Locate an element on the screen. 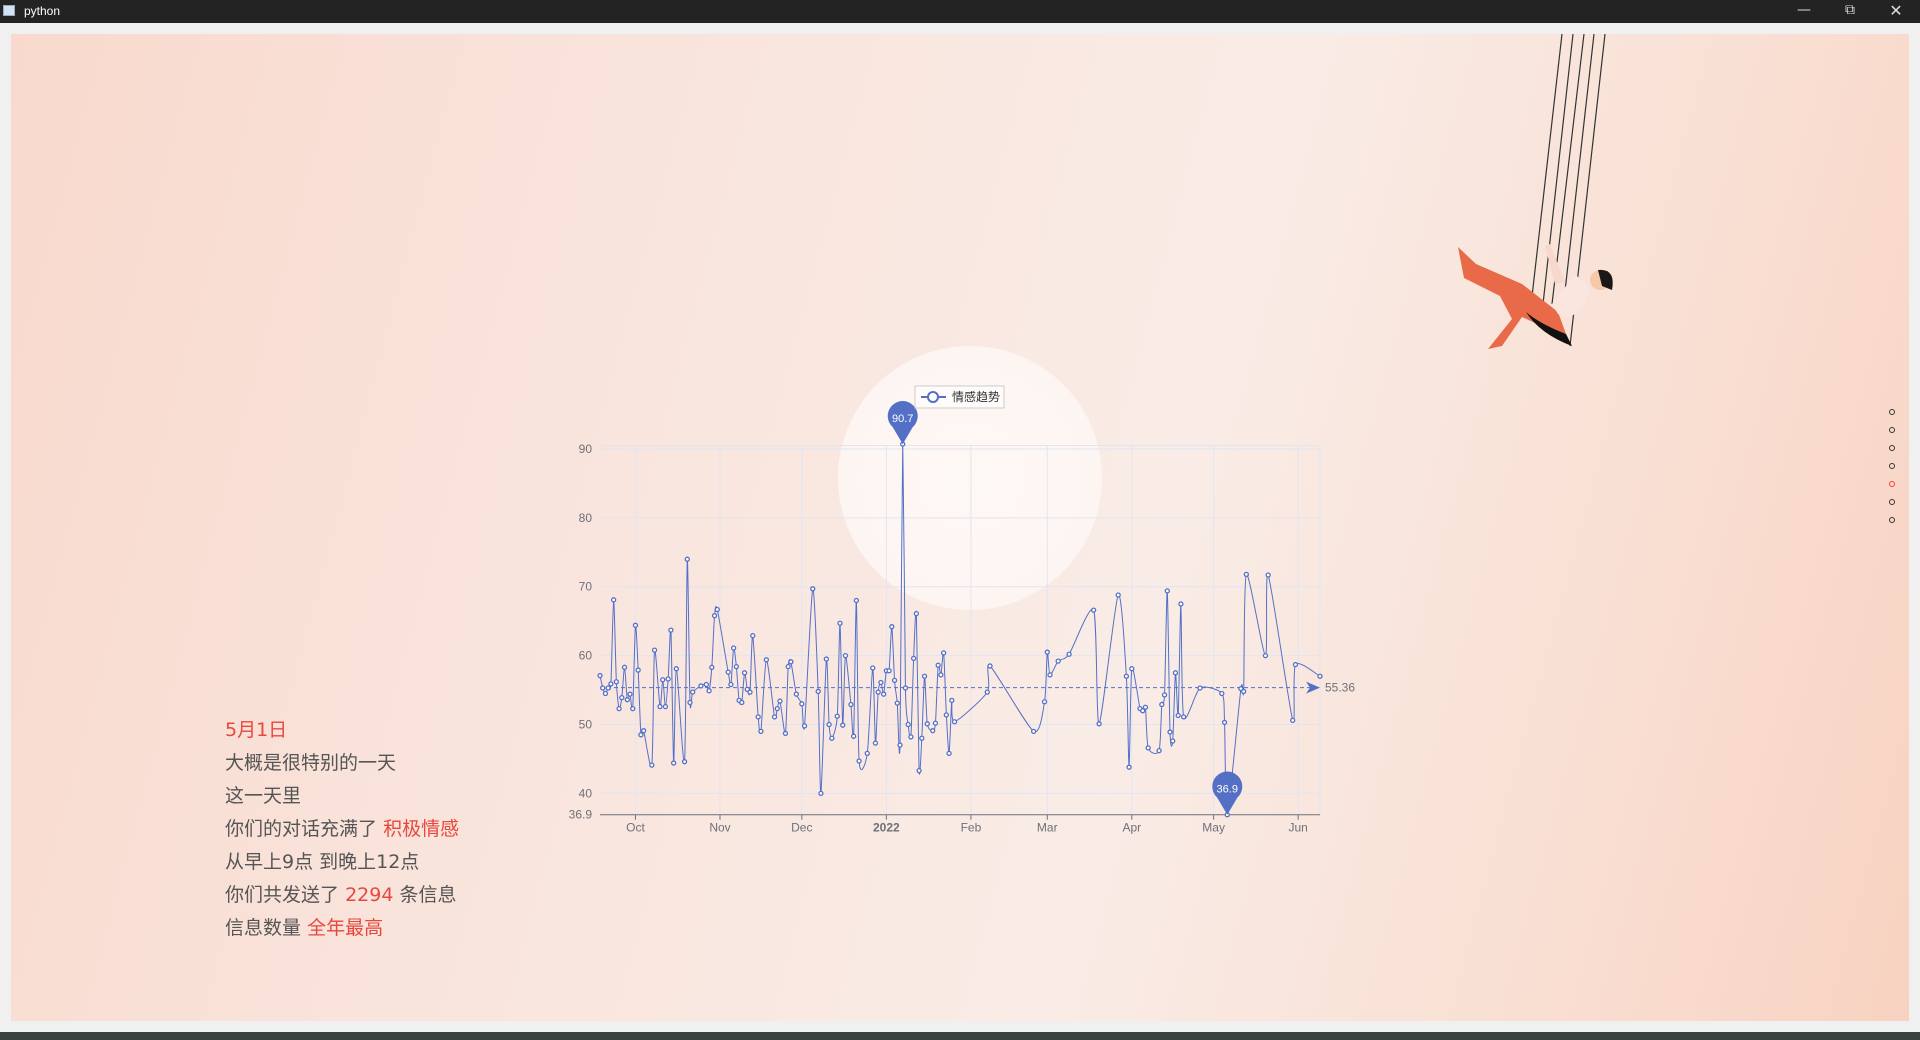 The image size is (1920, 1040). x-tick-label: Apr is located at coordinates (1131, 828).